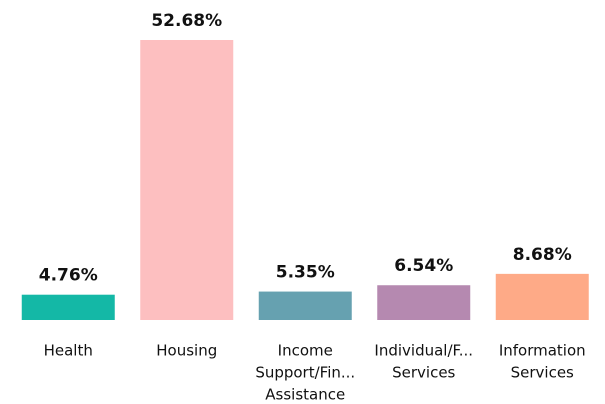  I want to click on x-tick-label: Health, so click(68, 351).